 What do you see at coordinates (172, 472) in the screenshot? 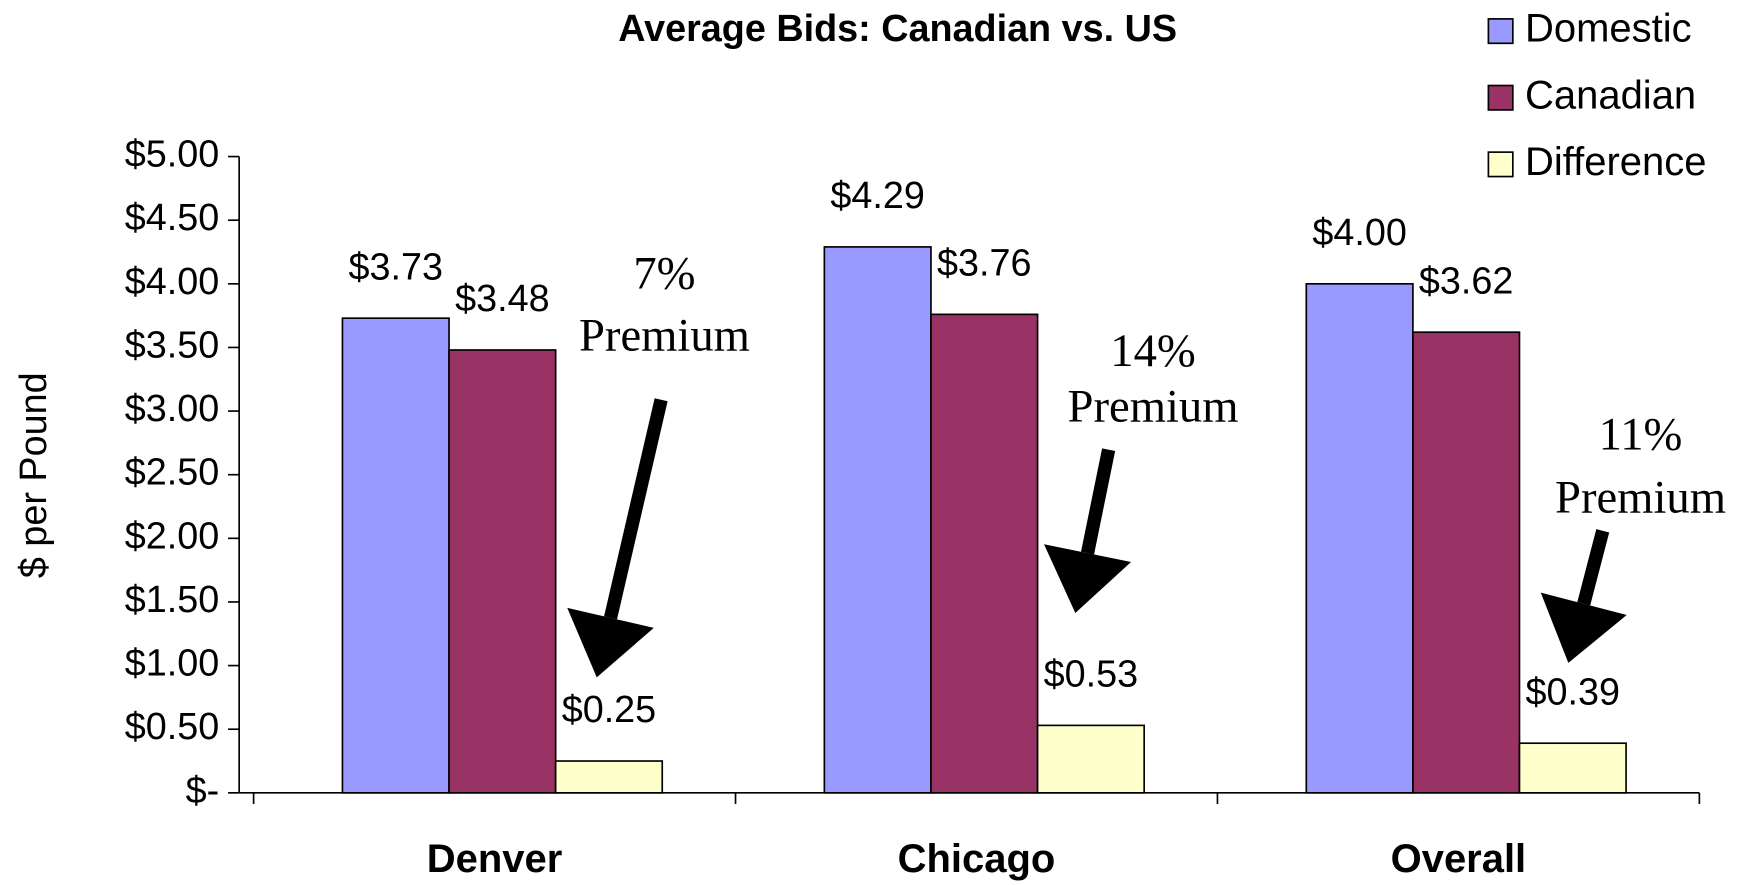
I see `y-tick-label: $2.50` at bounding box center [172, 472].